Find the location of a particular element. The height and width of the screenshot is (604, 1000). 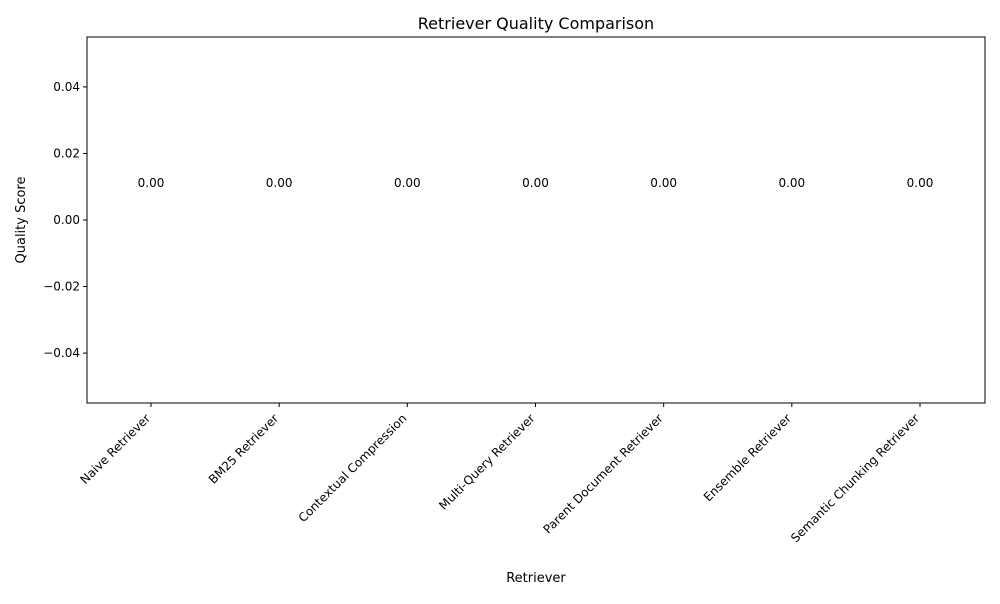

x-tick-label: BM25 Retriever is located at coordinates (243, 448).